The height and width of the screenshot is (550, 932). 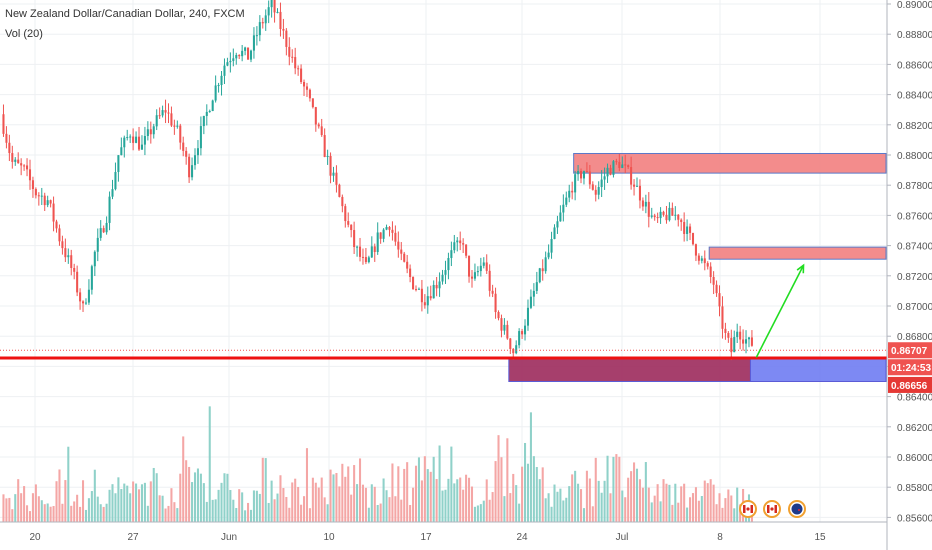 What do you see at coordinates (772, 509) in the screenshot?
I see `canada-flag-icon-leaf` at bounding box center [772, 509].